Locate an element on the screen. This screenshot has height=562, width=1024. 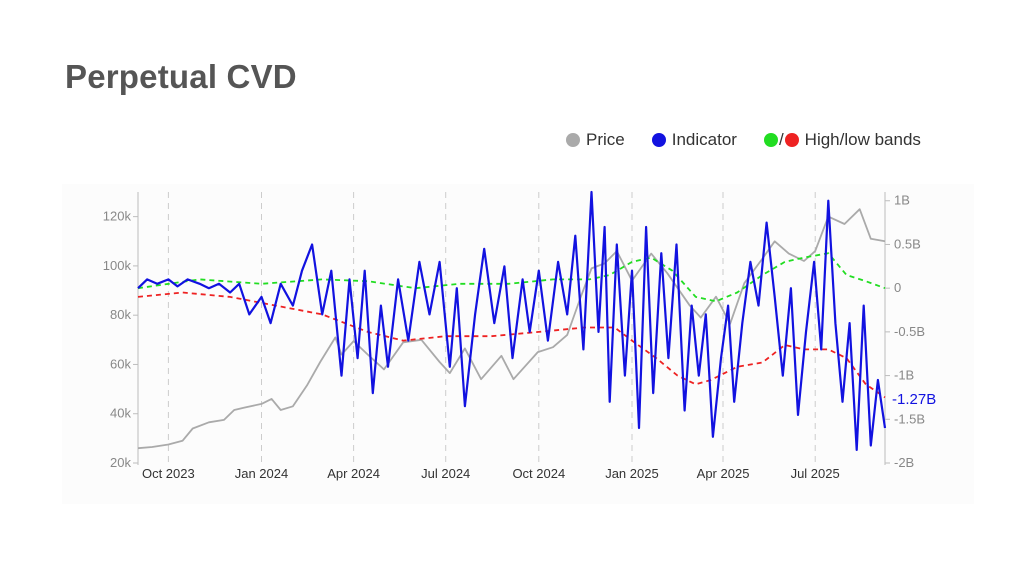
right-tick-label: -1.5B is located at coordinates (909, 418).